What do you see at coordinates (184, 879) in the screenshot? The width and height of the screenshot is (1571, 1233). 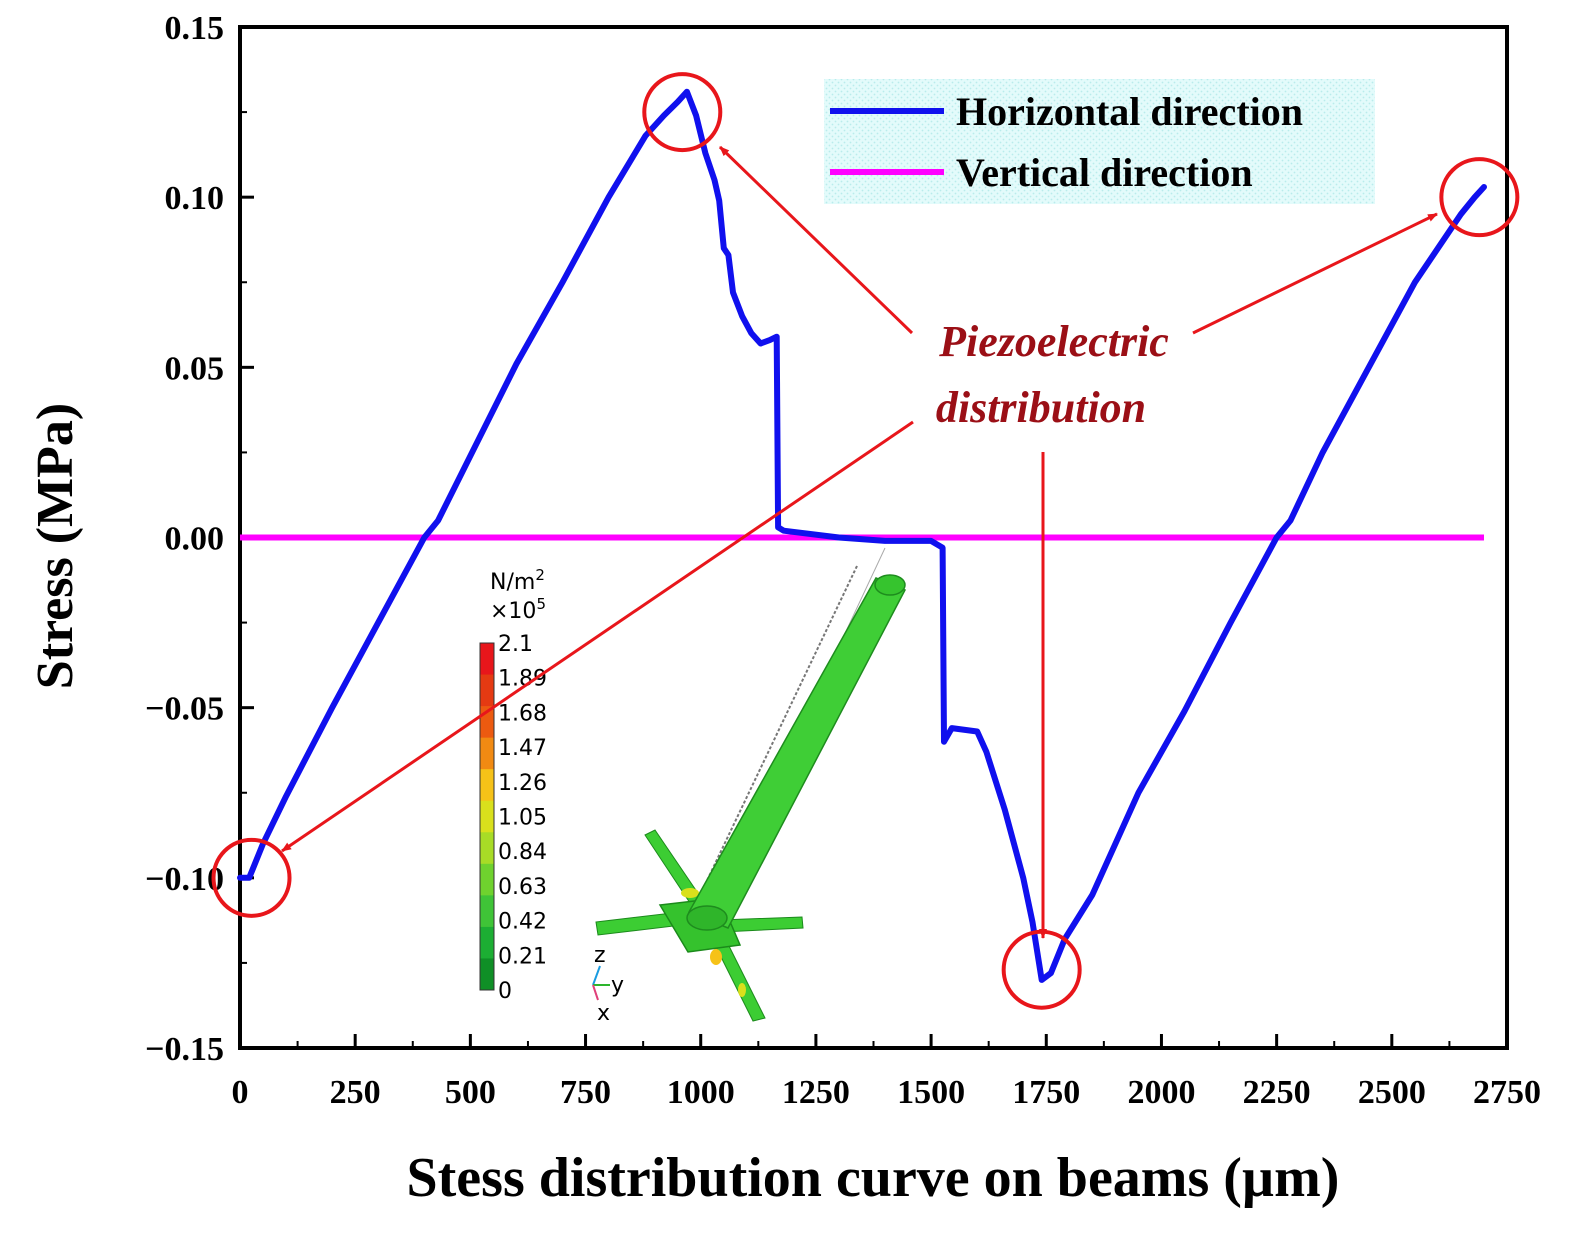 I see `y-tick-label: −0.10` at bounding box center [184, 879].